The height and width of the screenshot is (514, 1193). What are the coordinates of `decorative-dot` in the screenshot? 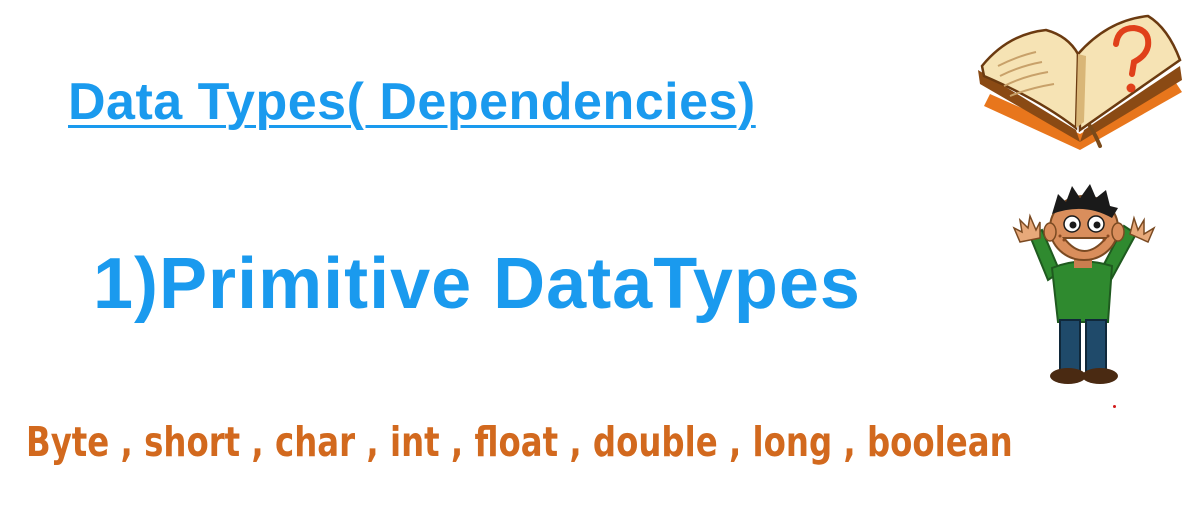 It's located at (1114, 406).